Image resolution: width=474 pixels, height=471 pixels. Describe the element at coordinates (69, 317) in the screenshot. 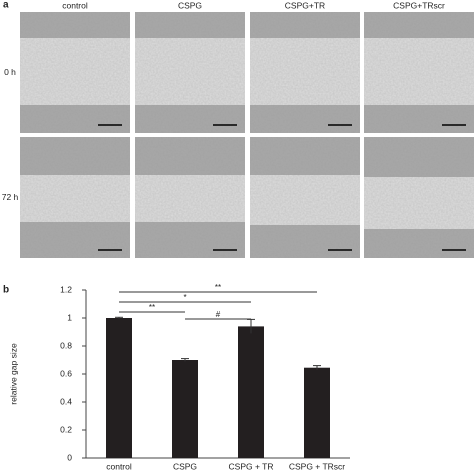

I see `y-tick-label: 1` at that location.